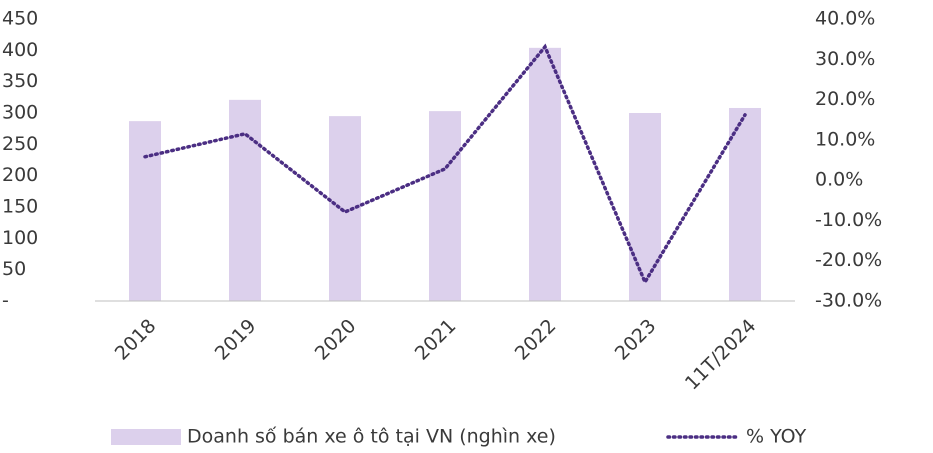  Describe the element at coordinates (14, 269) in the screenshot. I see `y-tick-label: 50` at that location.